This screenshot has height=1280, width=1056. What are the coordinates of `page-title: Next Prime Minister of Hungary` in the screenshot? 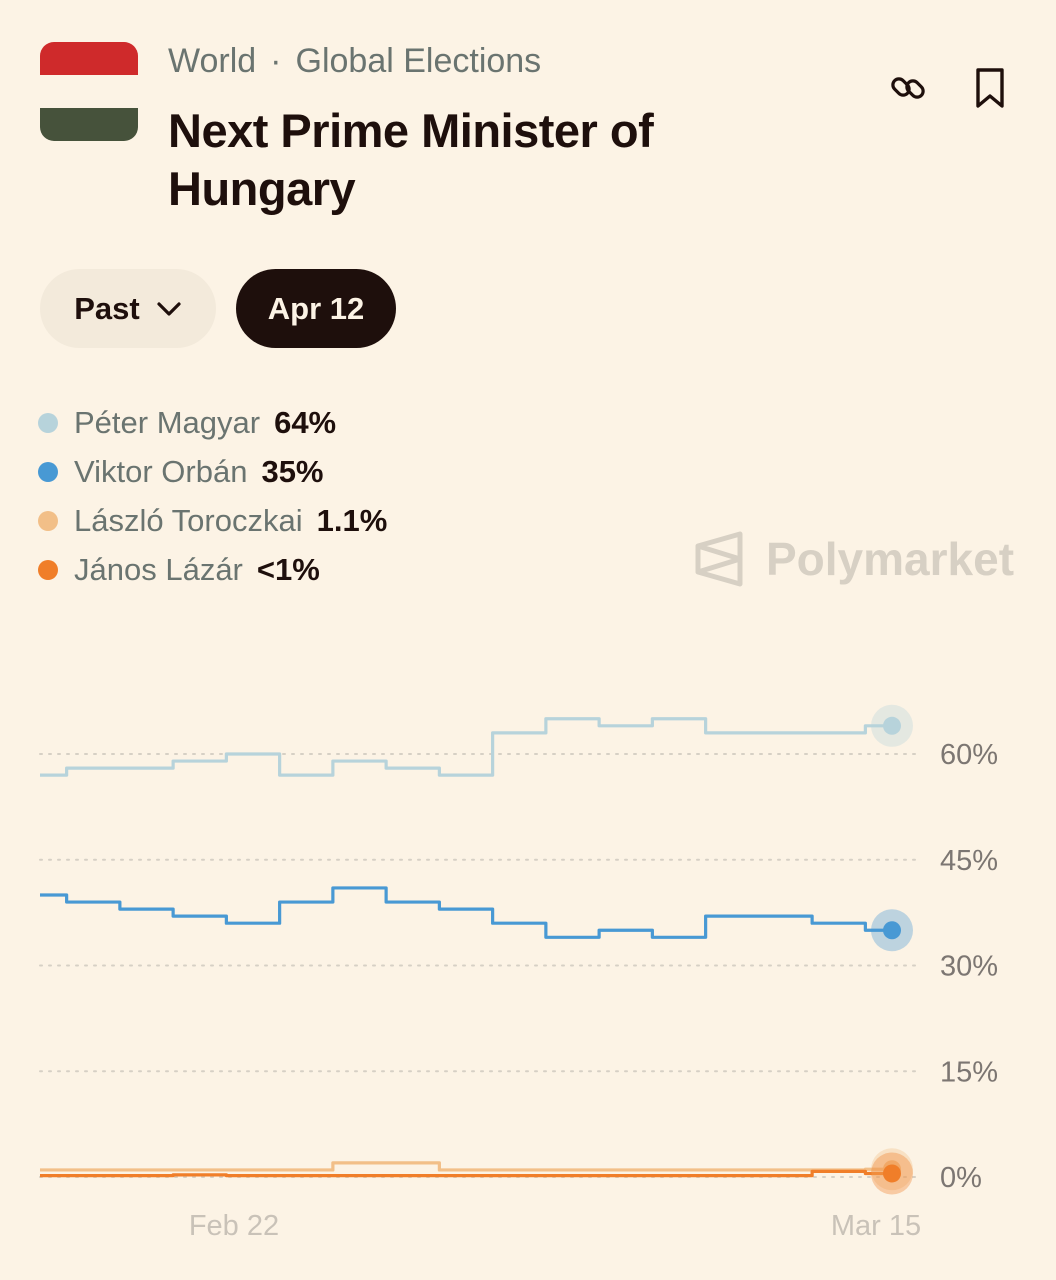 It's located at (411, 159).